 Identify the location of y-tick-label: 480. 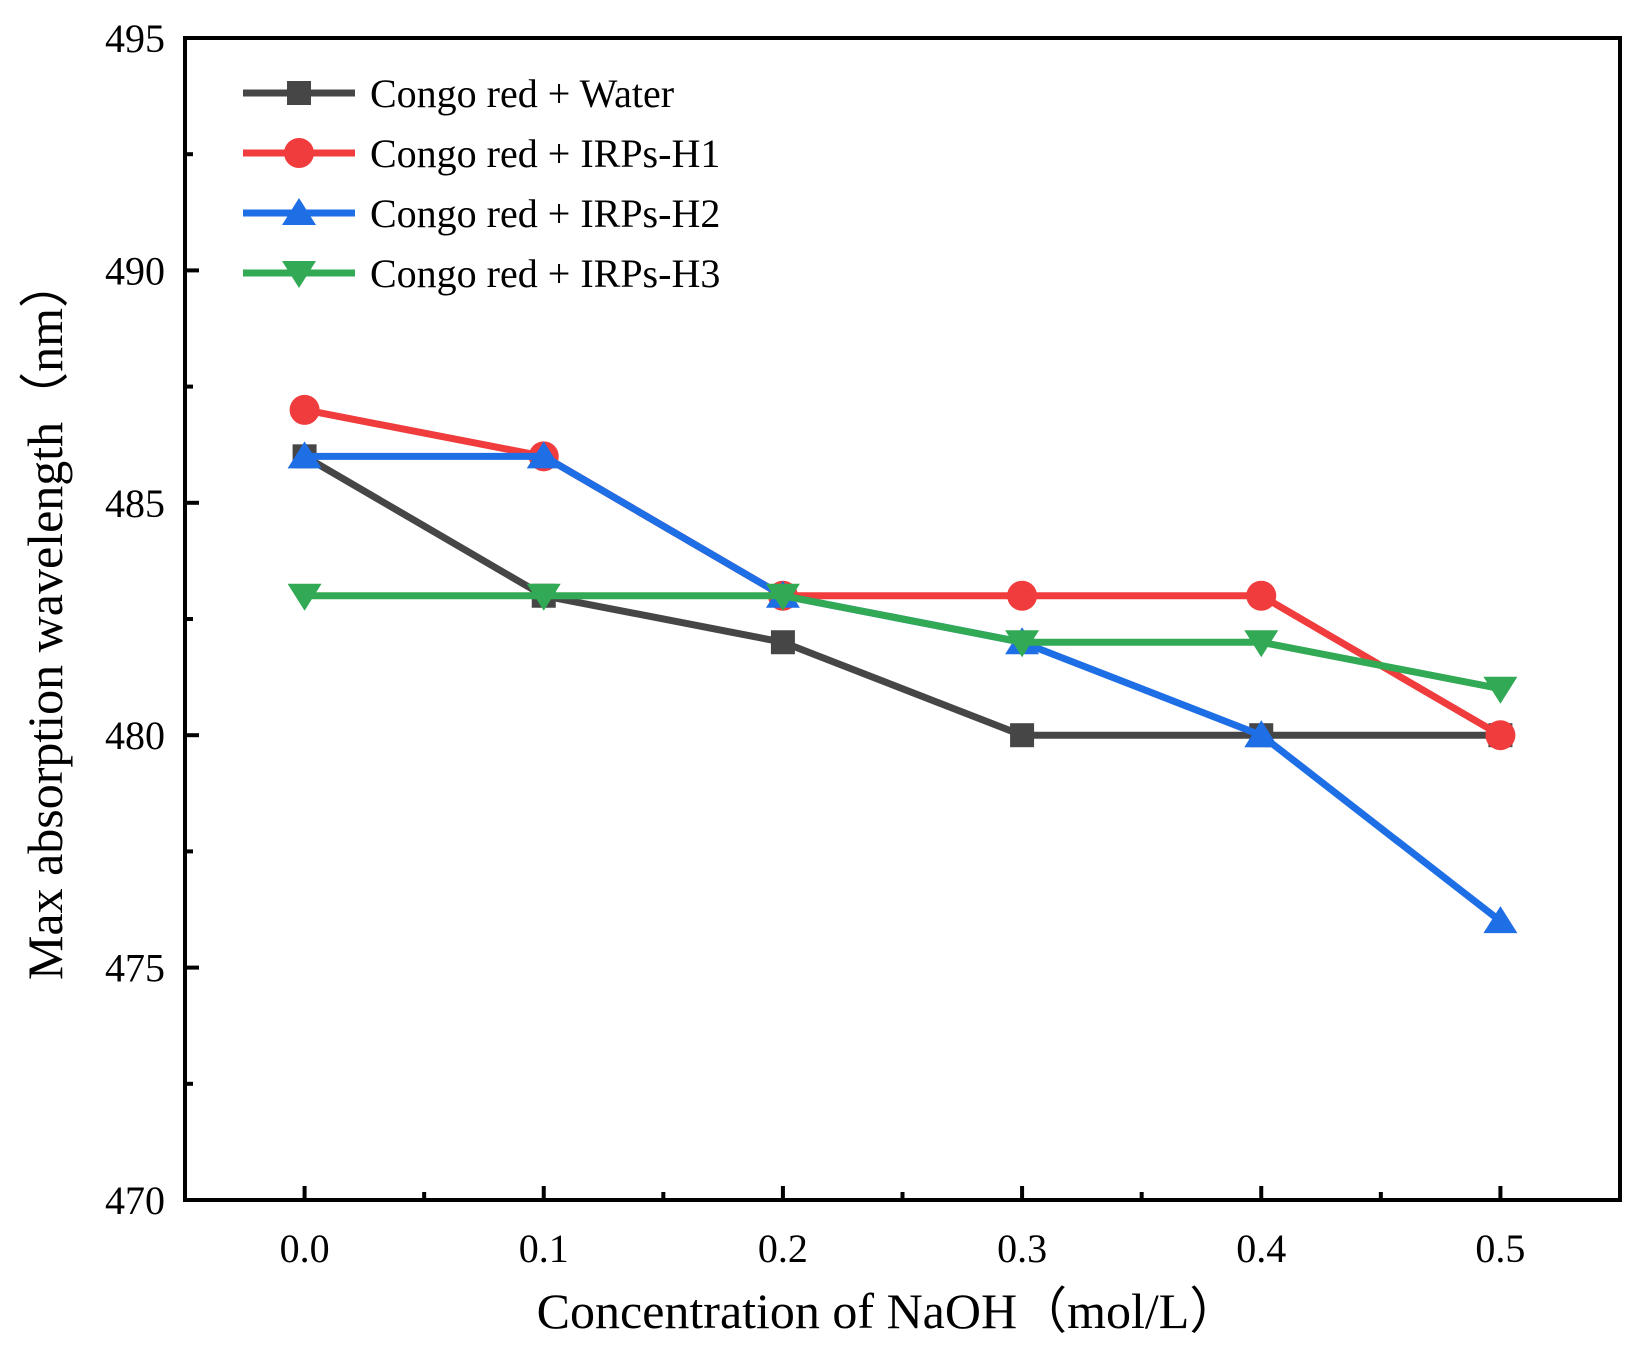
(135, 735).